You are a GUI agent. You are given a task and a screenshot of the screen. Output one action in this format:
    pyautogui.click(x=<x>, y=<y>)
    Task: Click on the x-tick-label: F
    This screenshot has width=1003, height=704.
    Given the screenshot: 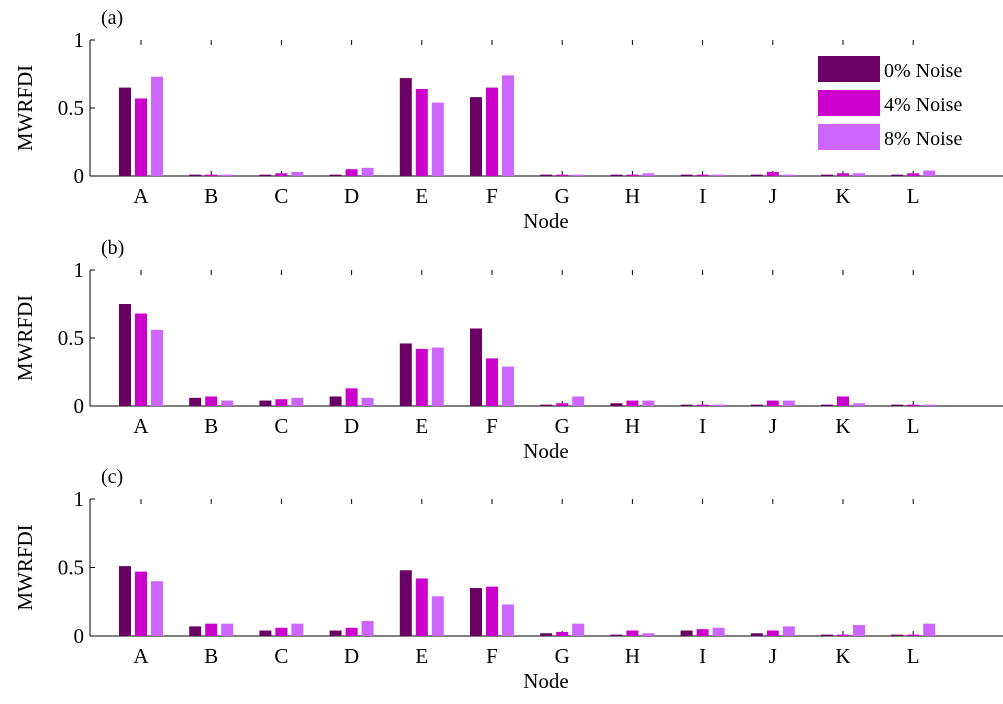 What is the action you would take?
    pyautogui.click(x=492, y=656)
    